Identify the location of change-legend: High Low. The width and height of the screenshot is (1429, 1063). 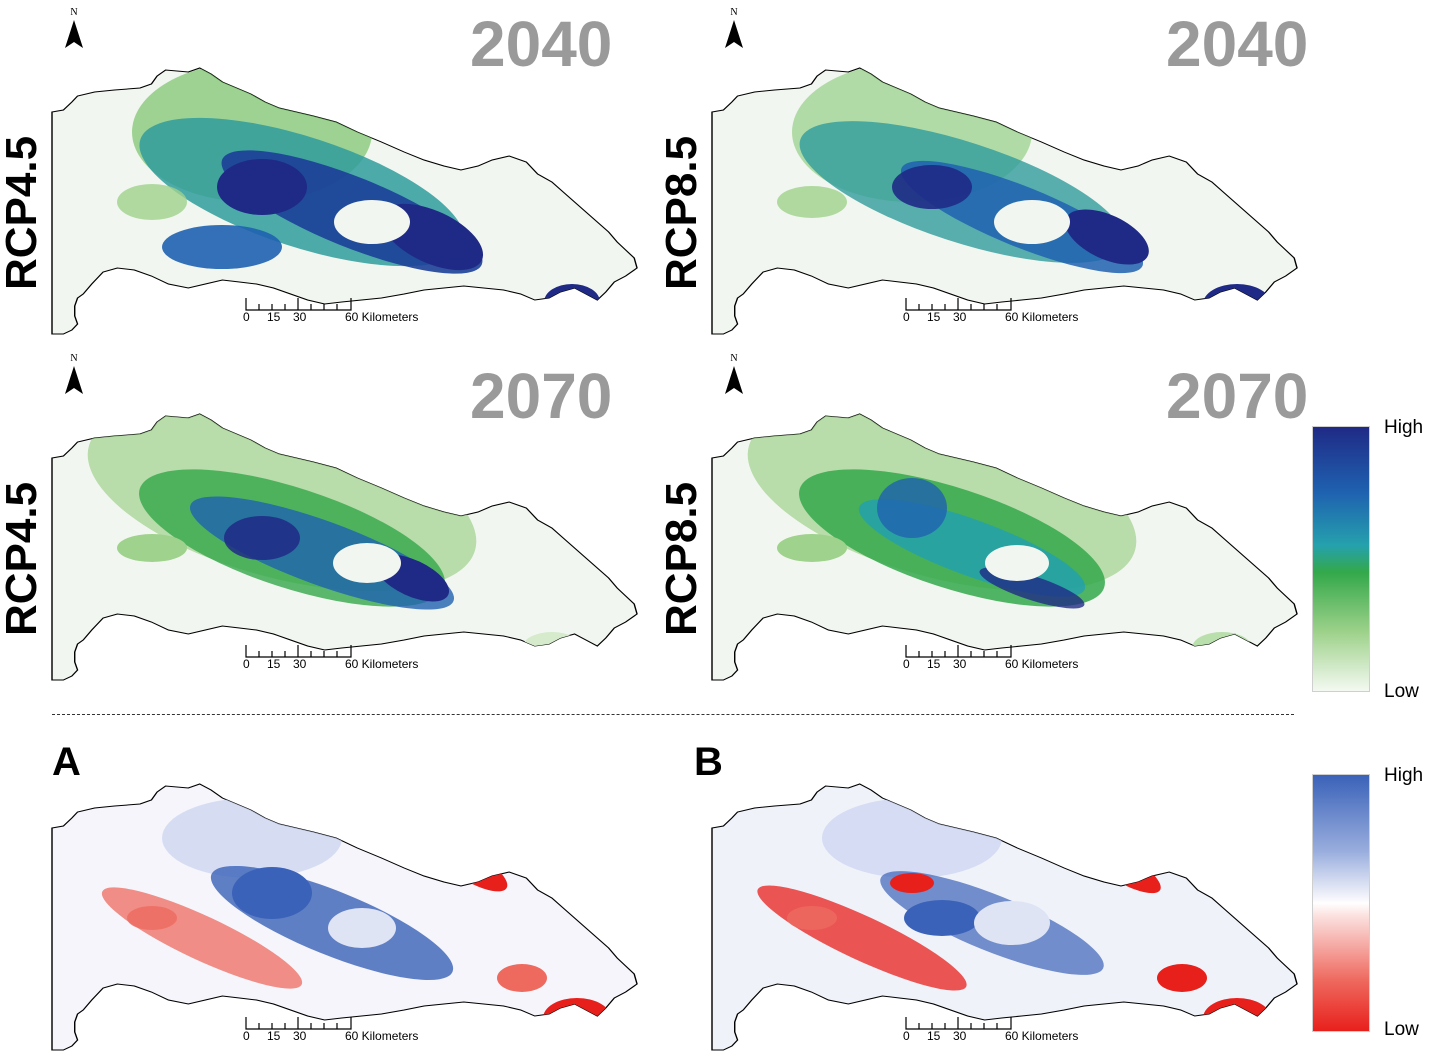
(1370, 906).